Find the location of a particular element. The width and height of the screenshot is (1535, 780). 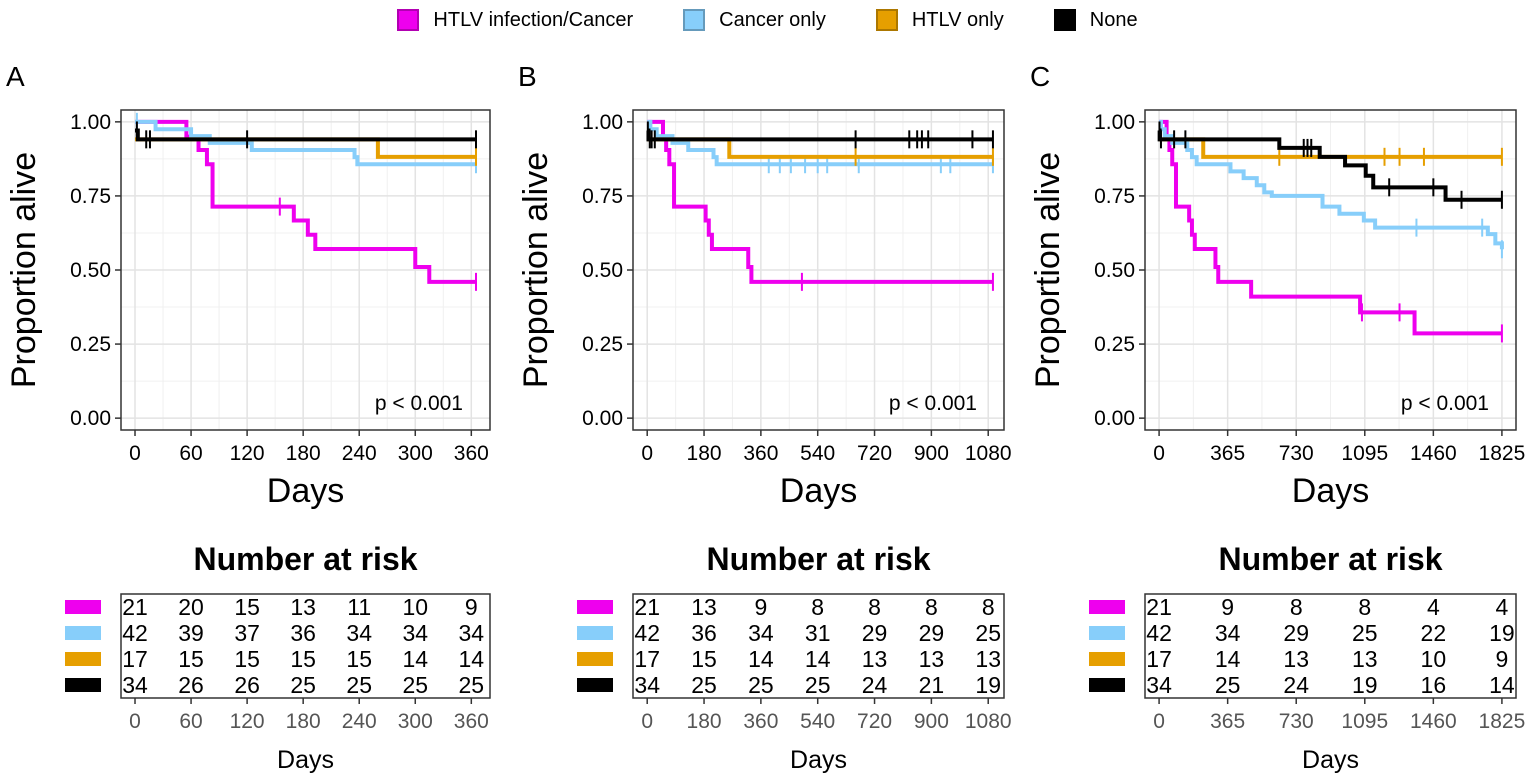

risk-count: 11 is located at coordinates (359, 607).